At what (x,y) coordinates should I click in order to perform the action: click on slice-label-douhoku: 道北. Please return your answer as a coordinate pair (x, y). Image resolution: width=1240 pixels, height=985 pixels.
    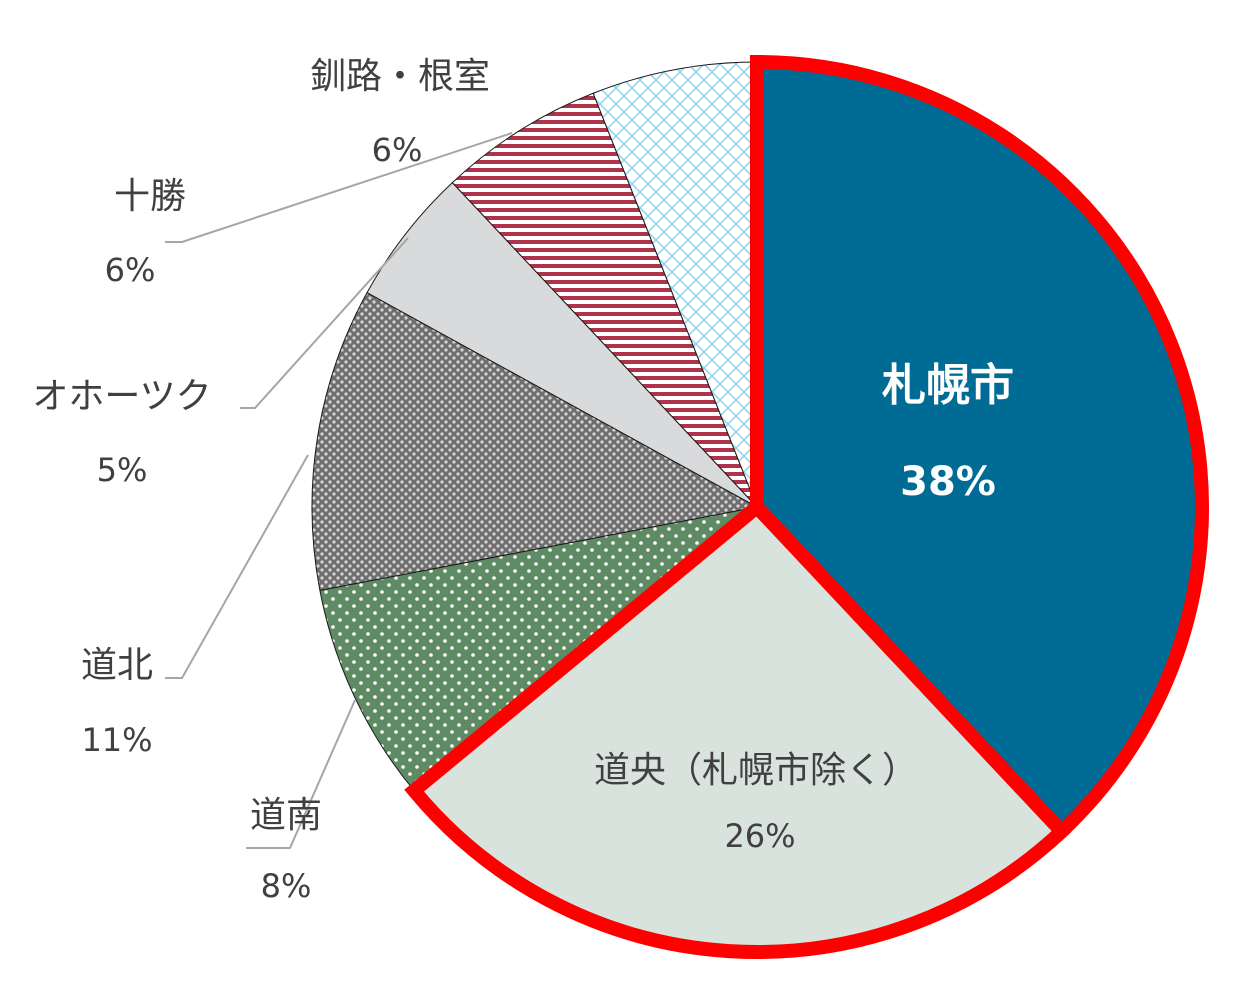
    Looking at the image, I should click on (117, 665).